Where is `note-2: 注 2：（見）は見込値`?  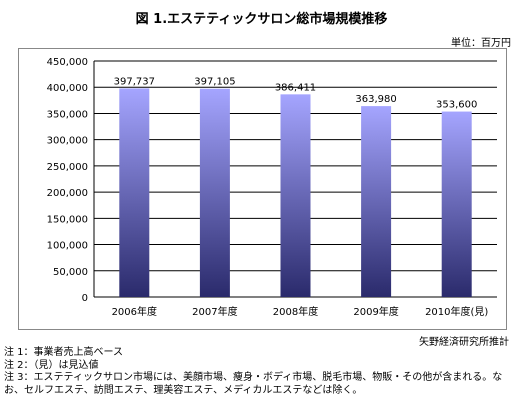 note-2: 注 2：（見）は見込値 is located at coordinates (51, 365).